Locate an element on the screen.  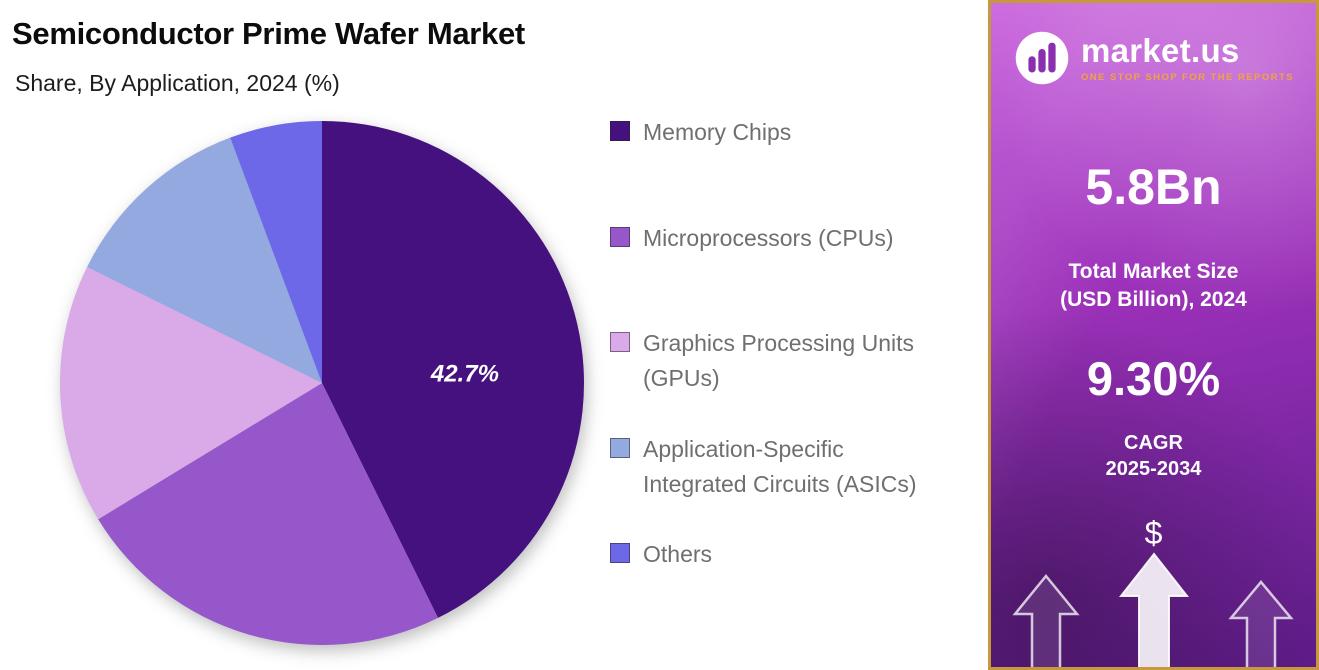
pie-slice-graphics-processing-units-gpus is located at coordinates (191, 393).